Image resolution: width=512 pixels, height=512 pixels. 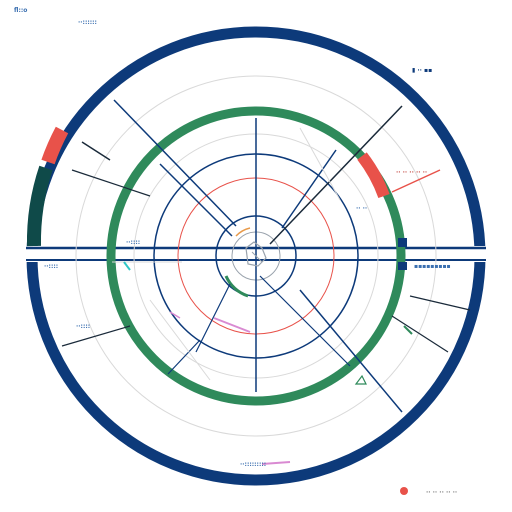 What do you see at coordinates (404, 491) in the screenshot?
I see `bottom-right-dot` at bounding box center [404, 491].